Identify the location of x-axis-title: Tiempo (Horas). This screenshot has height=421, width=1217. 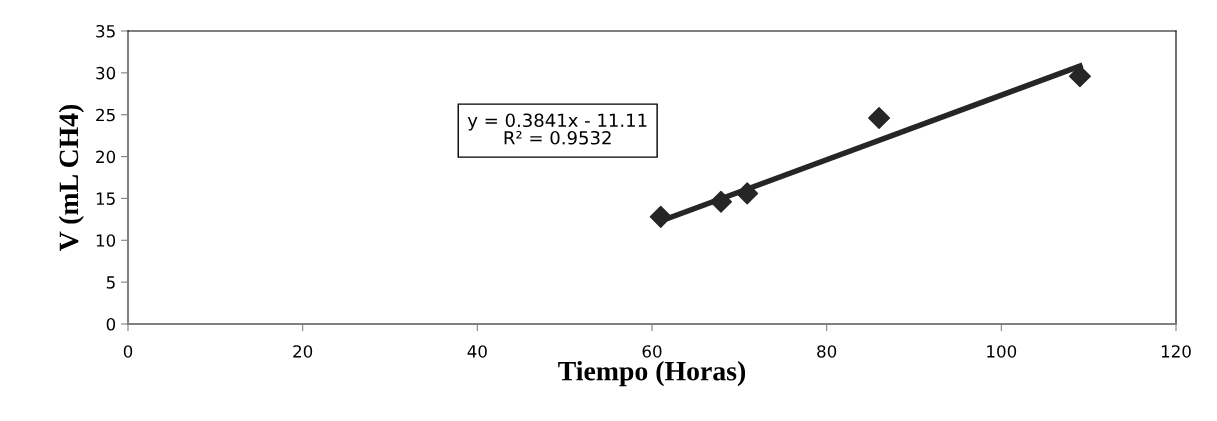
(652, 373).